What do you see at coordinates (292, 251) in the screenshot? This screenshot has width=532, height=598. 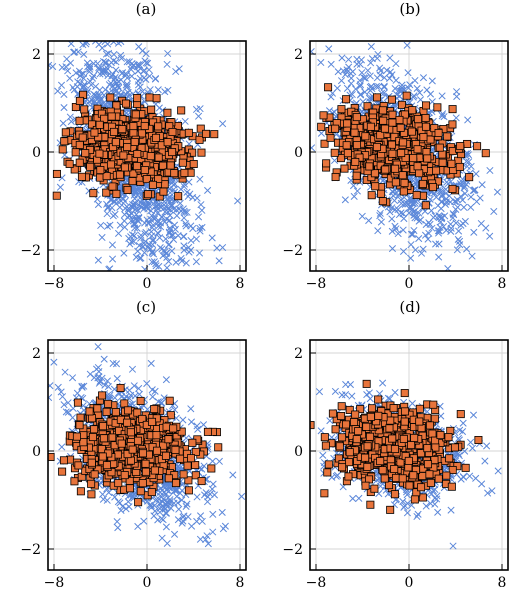 I see `panel-b-ytick-label-bottom: −2` at bounding box center [292, 251].